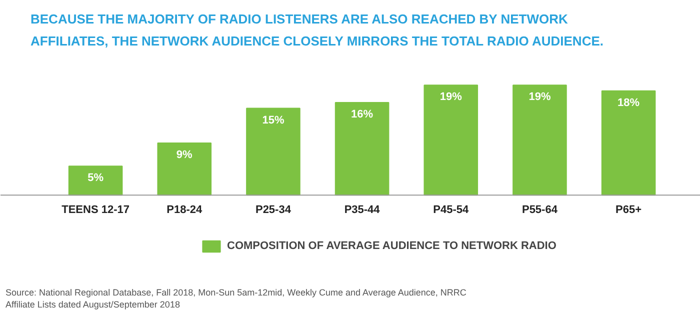  What do you see at coordinates (273, 210) in the screenshot?
I see `x-tick-label: P25-34` at bounding box center [273, 210].